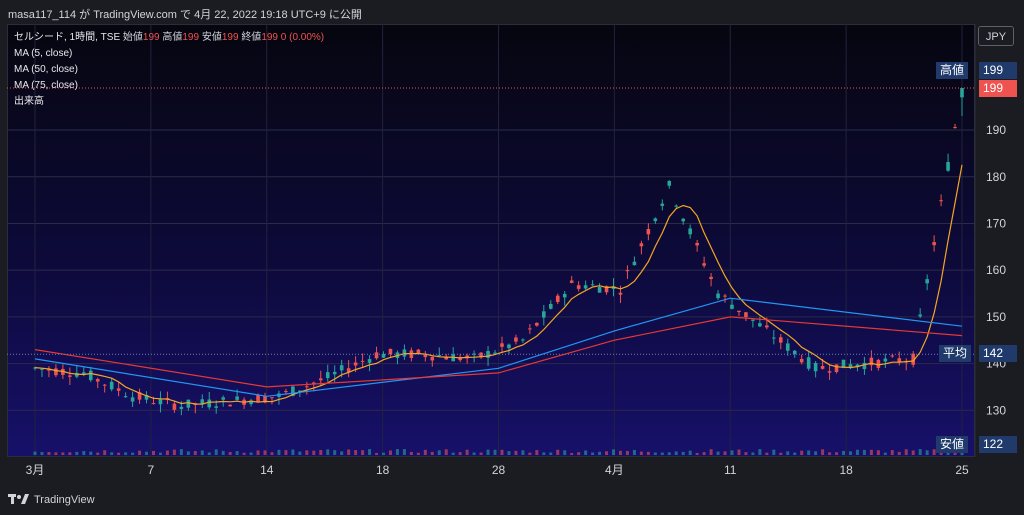 Image resolution: width=1024 pixels, height=515 pixels. Describe the element at coordinates (230, 37) in the screenshot. I see `low-value: 199` at that location.